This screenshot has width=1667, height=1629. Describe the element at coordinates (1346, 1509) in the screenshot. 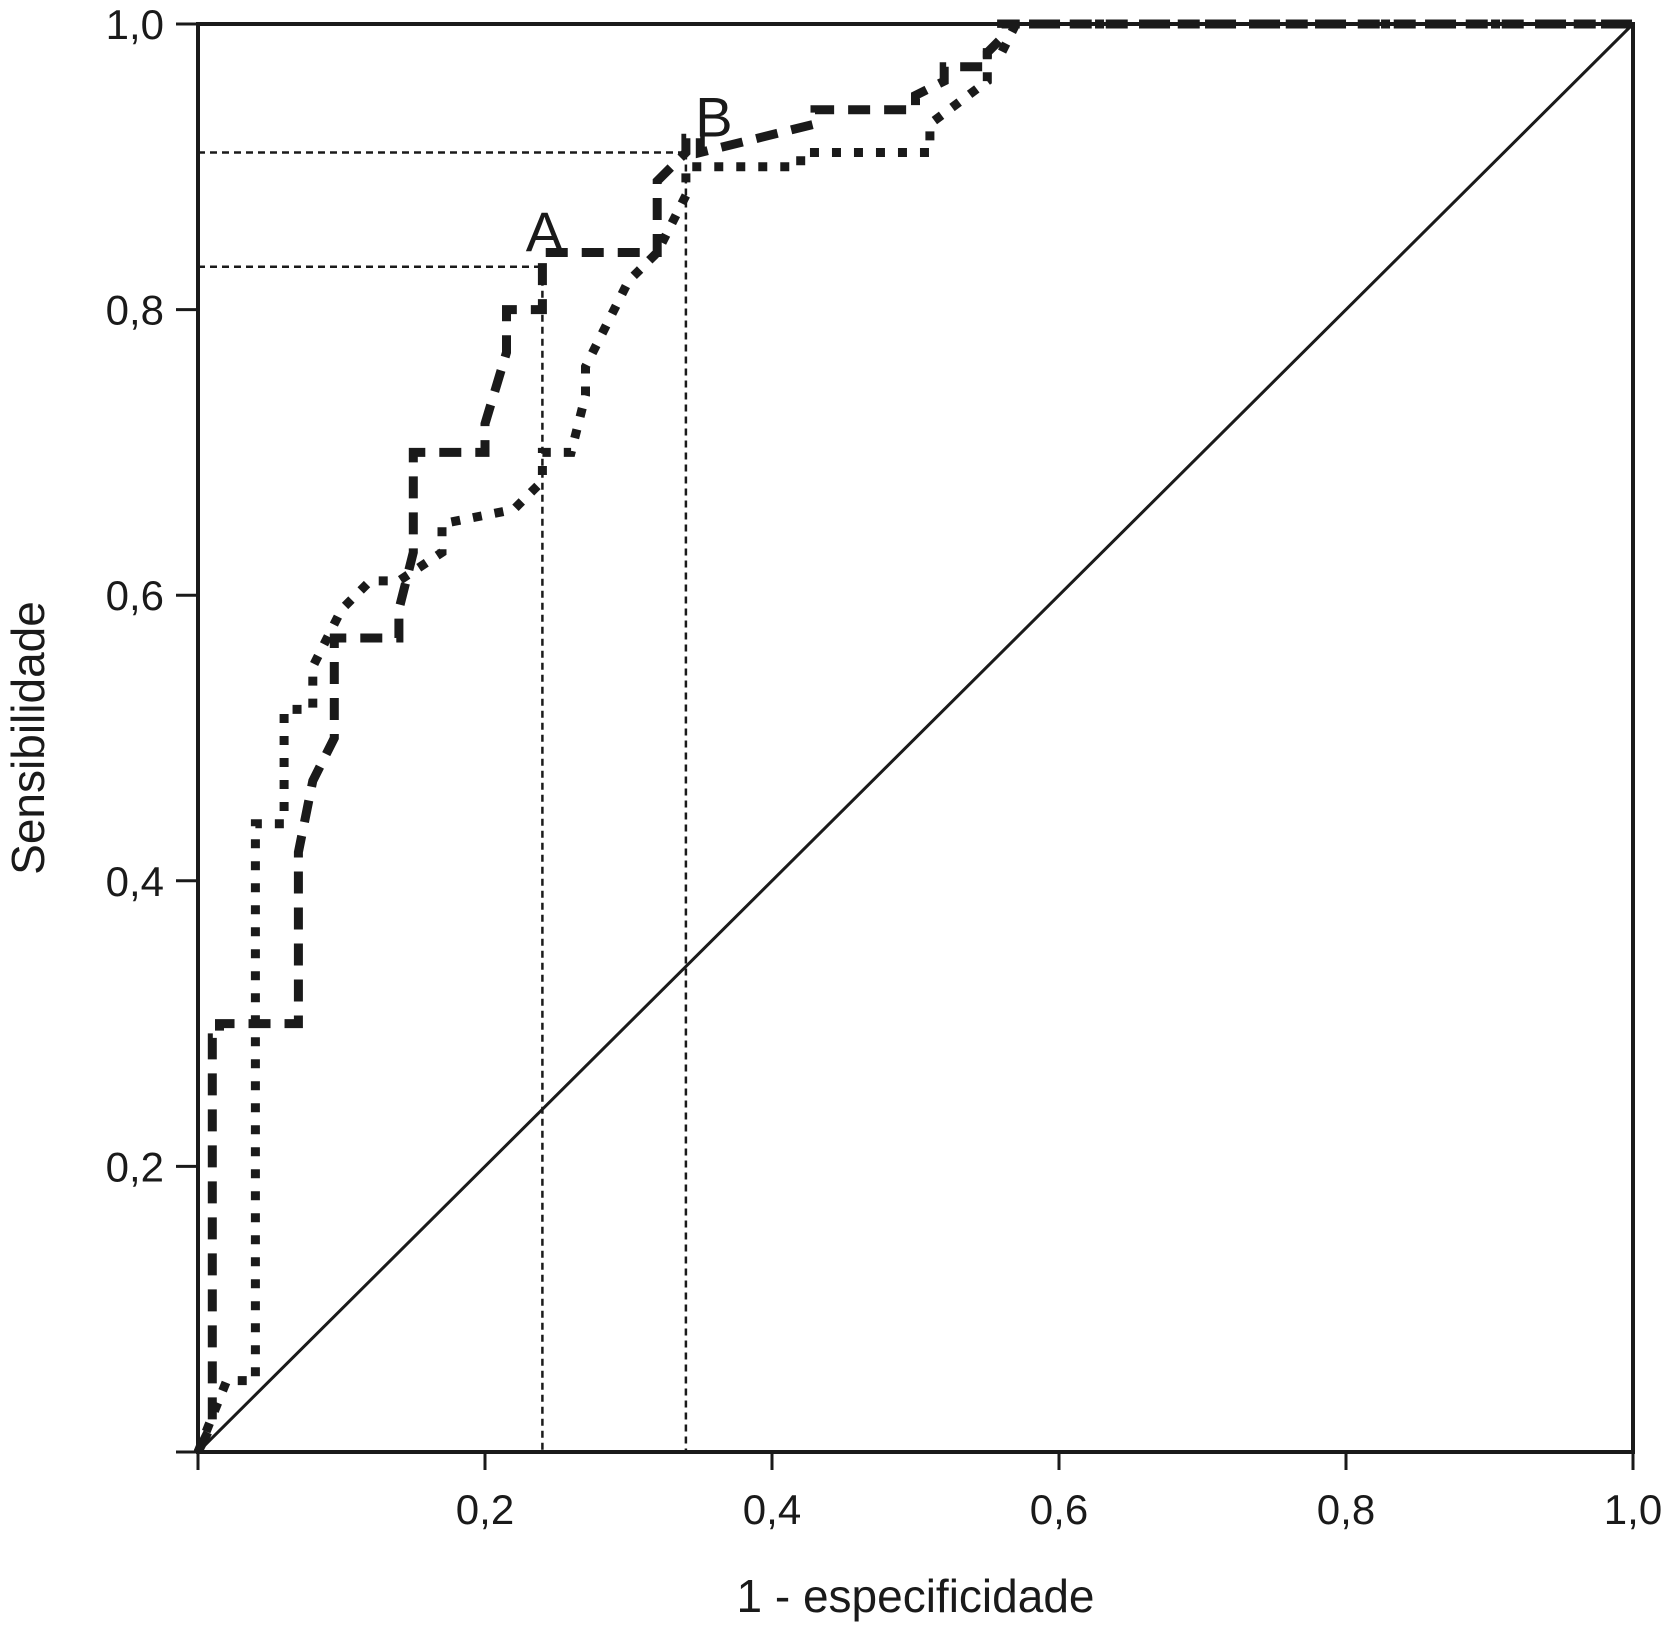

I see `x-tick-label: 0,8` at that location.